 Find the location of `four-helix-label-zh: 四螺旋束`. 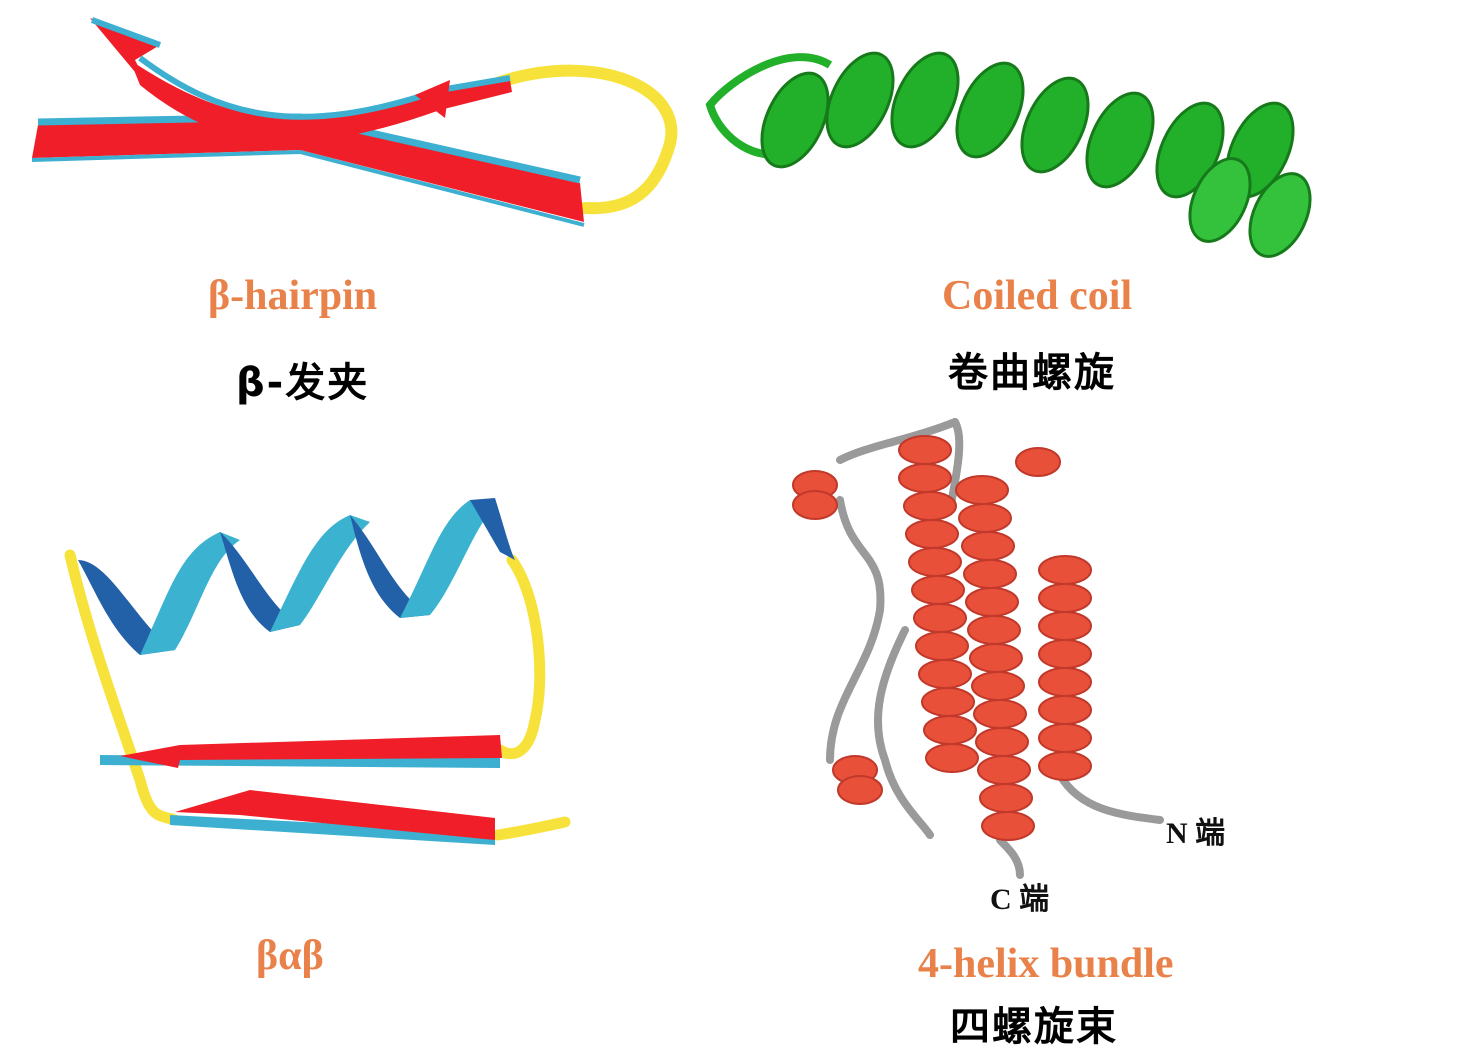

four-helix-label-zh: 四螺旋束 is located at coordinates (1034, 1027).